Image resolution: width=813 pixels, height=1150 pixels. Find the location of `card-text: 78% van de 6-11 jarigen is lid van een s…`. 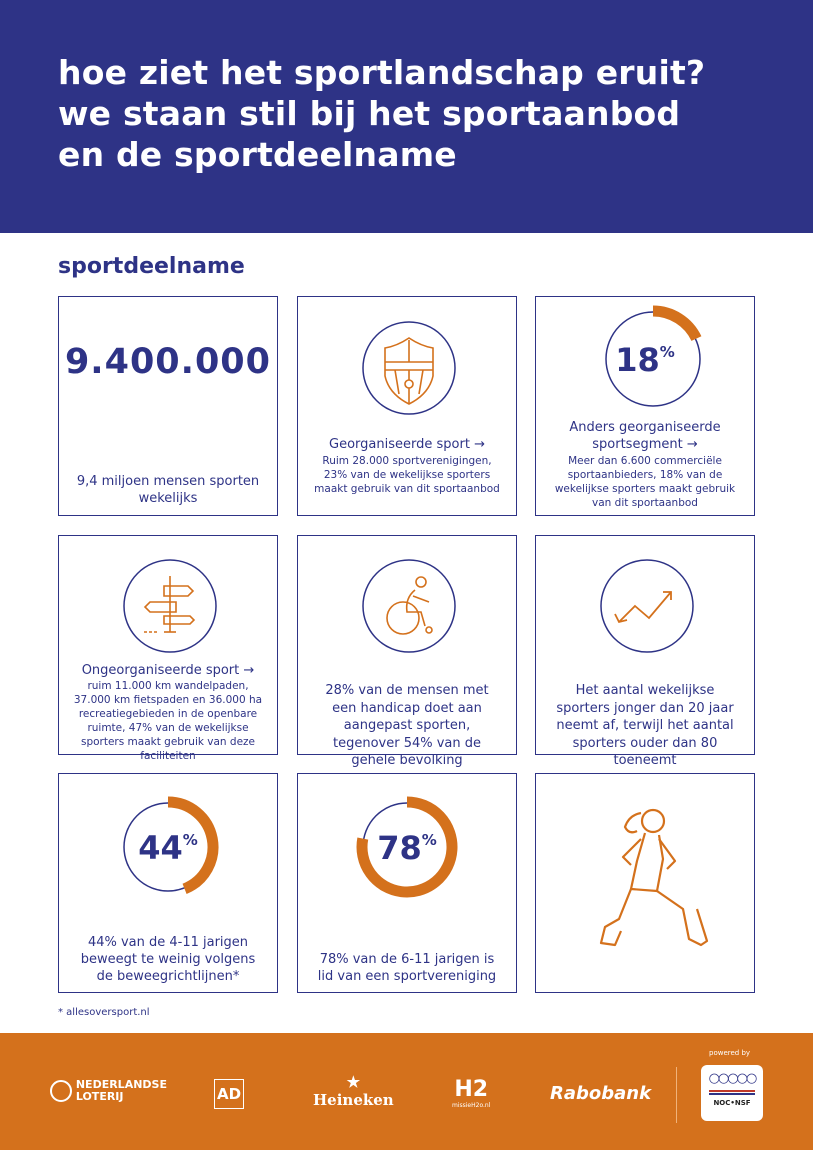

card-text: 78% van de 6-11 jarigen is lid van een s… is located at coordinates (407, 968).